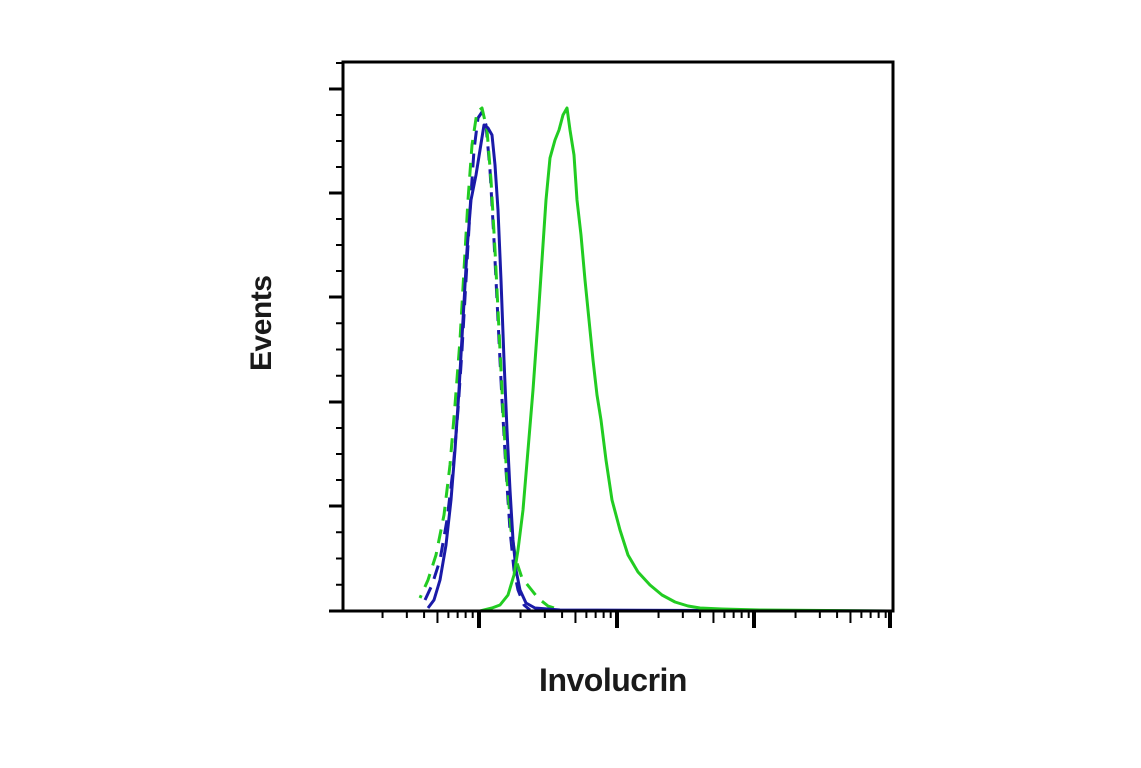 This screenshot has width=1141, height=768. What do you see at coordinates (636, 619) in the screenshot?
I see `x-axis-ticks` at bounding box center [636, 619].